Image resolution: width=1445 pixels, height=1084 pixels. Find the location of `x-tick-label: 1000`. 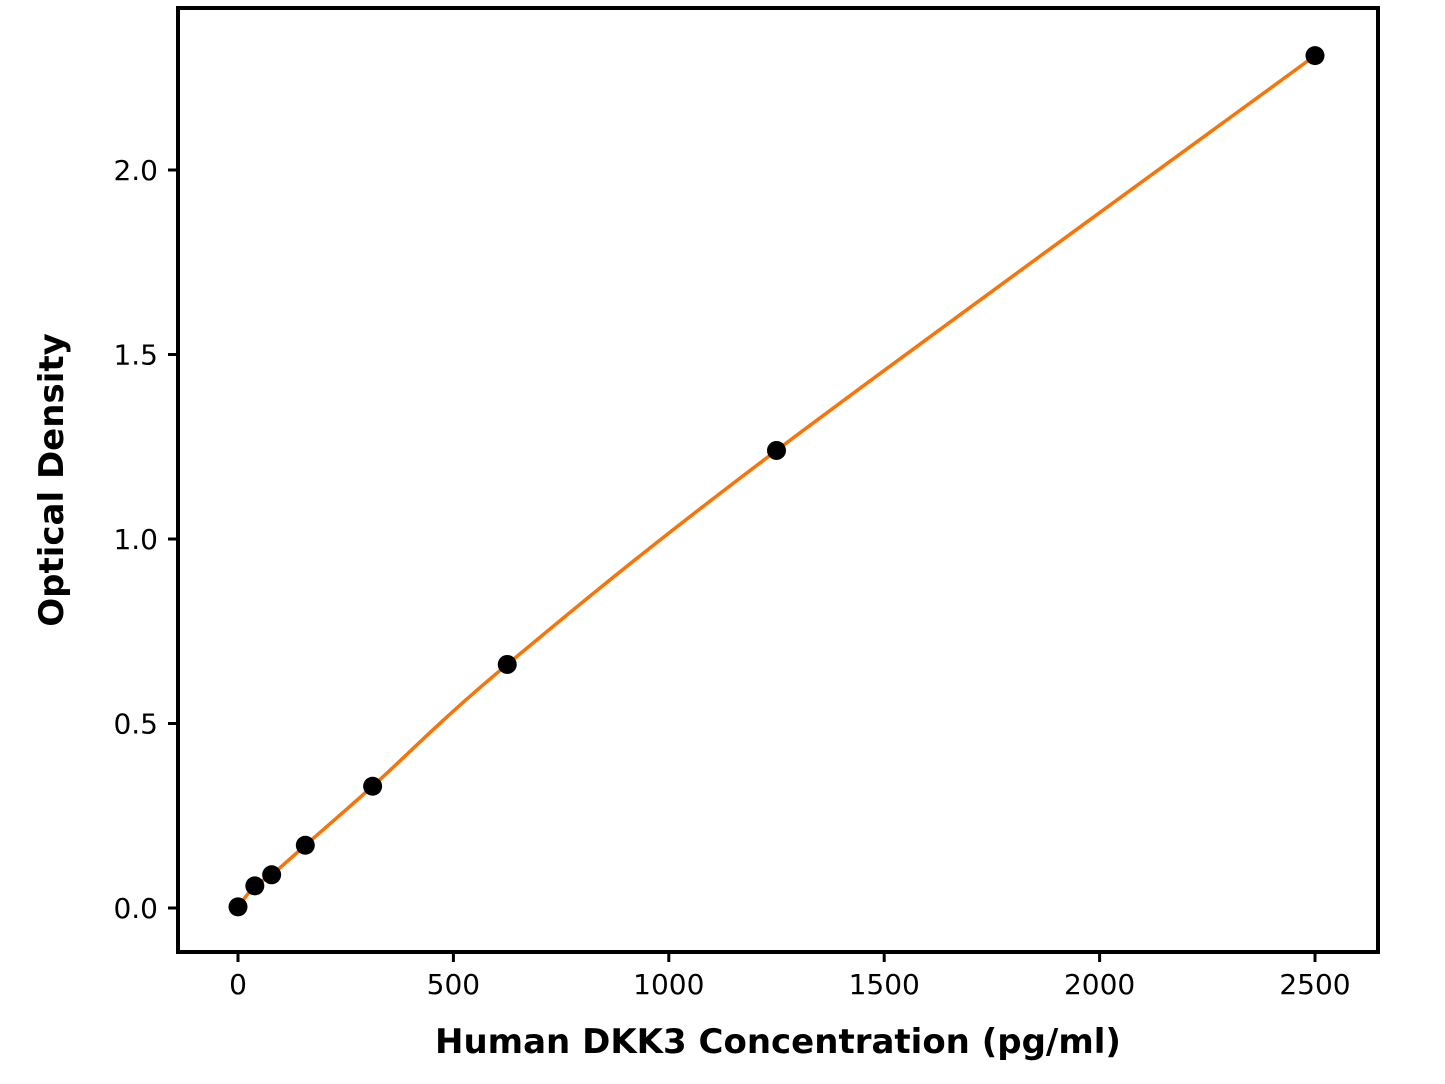

x-tick-label: 1000 is located at coordinates (668, 984).